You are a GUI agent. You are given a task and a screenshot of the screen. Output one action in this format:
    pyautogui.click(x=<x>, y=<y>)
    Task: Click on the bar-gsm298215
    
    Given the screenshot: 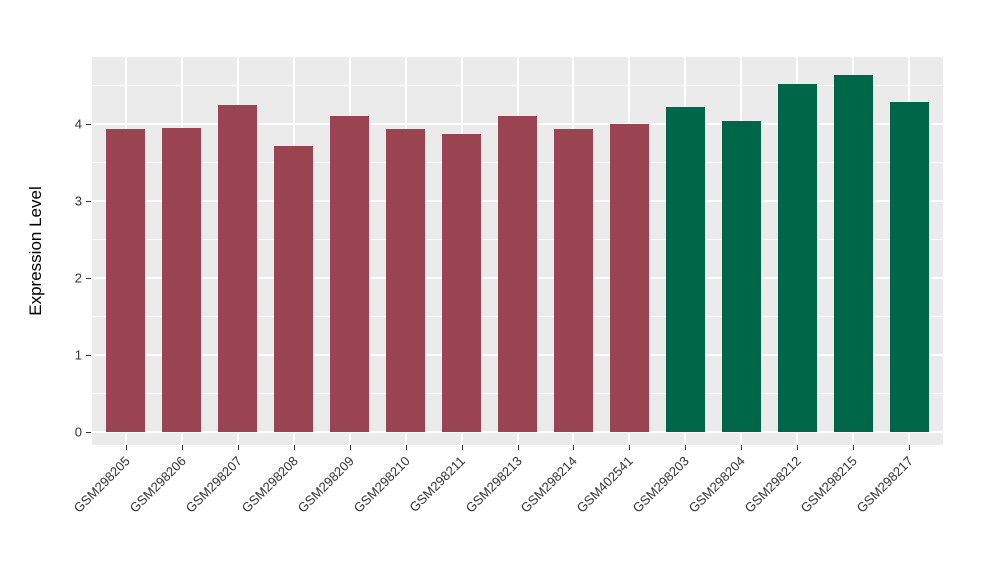 What is the action you would take?
    pyautogui.click(x=853, y=253)
    